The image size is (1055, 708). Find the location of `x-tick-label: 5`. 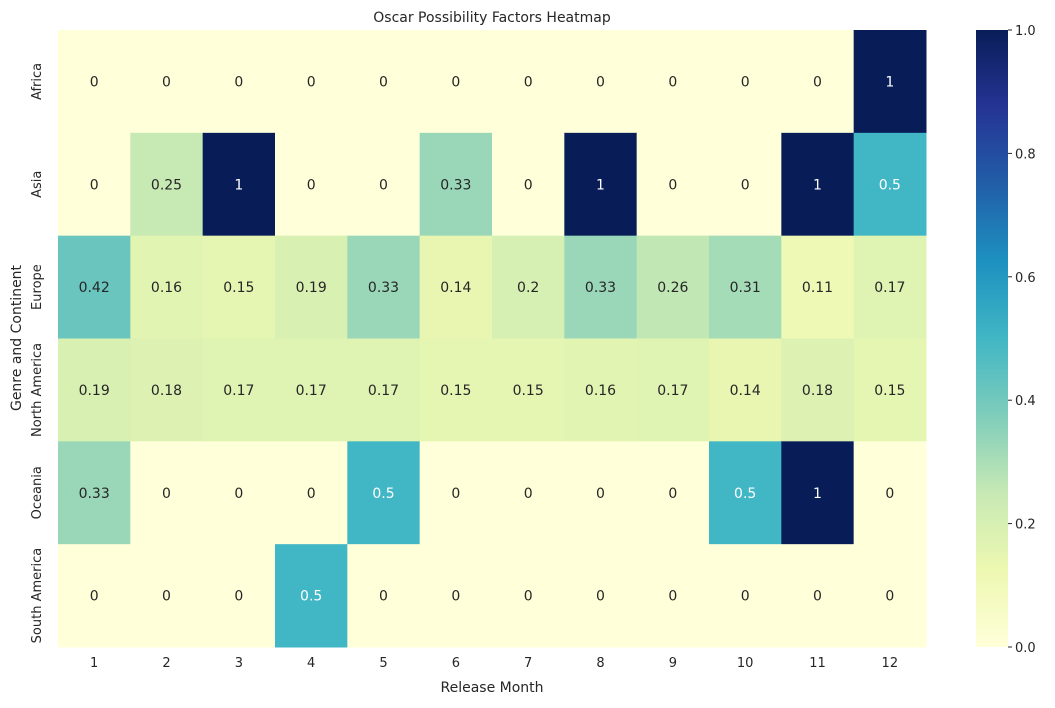

x-tick-label: 5 is located at coordinates (383, 663).